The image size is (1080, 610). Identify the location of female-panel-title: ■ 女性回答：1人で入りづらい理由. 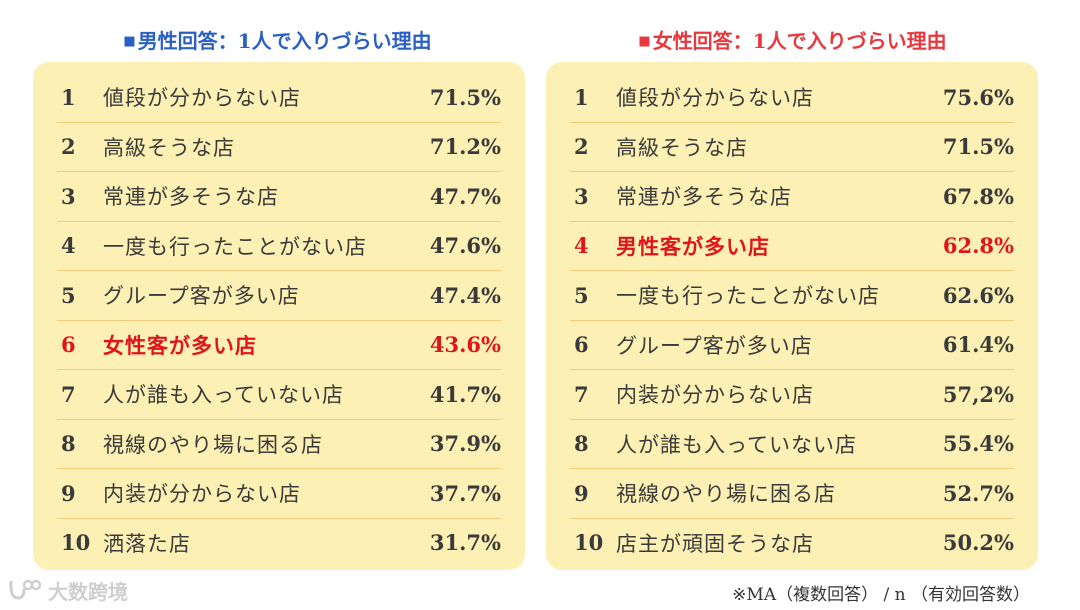
(792, 41).